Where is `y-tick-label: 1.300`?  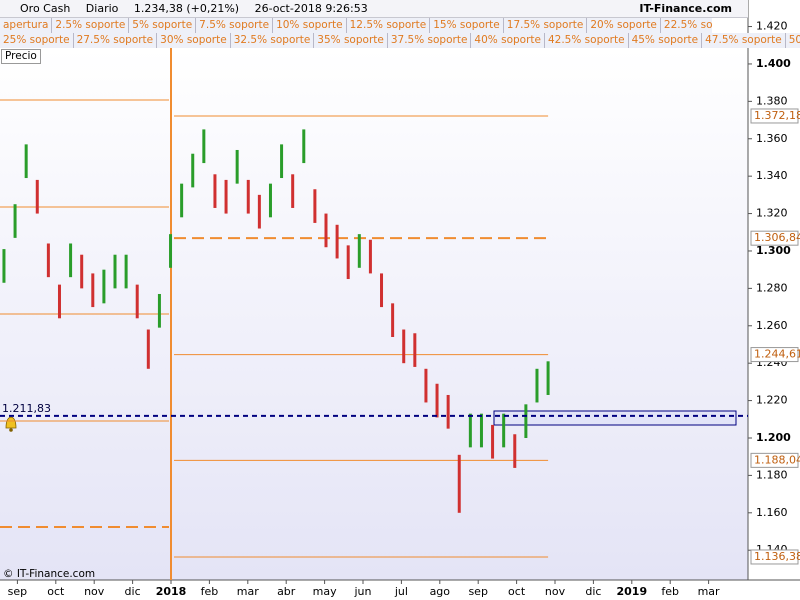 y-tick-label: 1.300 is located at coordinates (773, 250).